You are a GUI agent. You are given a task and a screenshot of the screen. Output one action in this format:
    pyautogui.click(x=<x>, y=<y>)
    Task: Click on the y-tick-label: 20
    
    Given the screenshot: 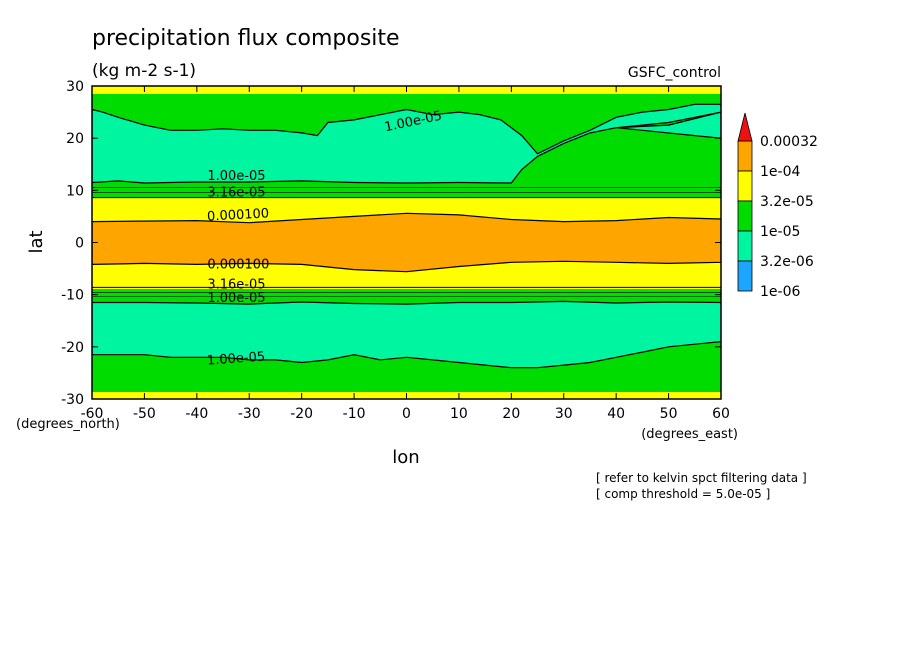 What is the action you would take?
    pyautogui.click(x=75, y=139)
    